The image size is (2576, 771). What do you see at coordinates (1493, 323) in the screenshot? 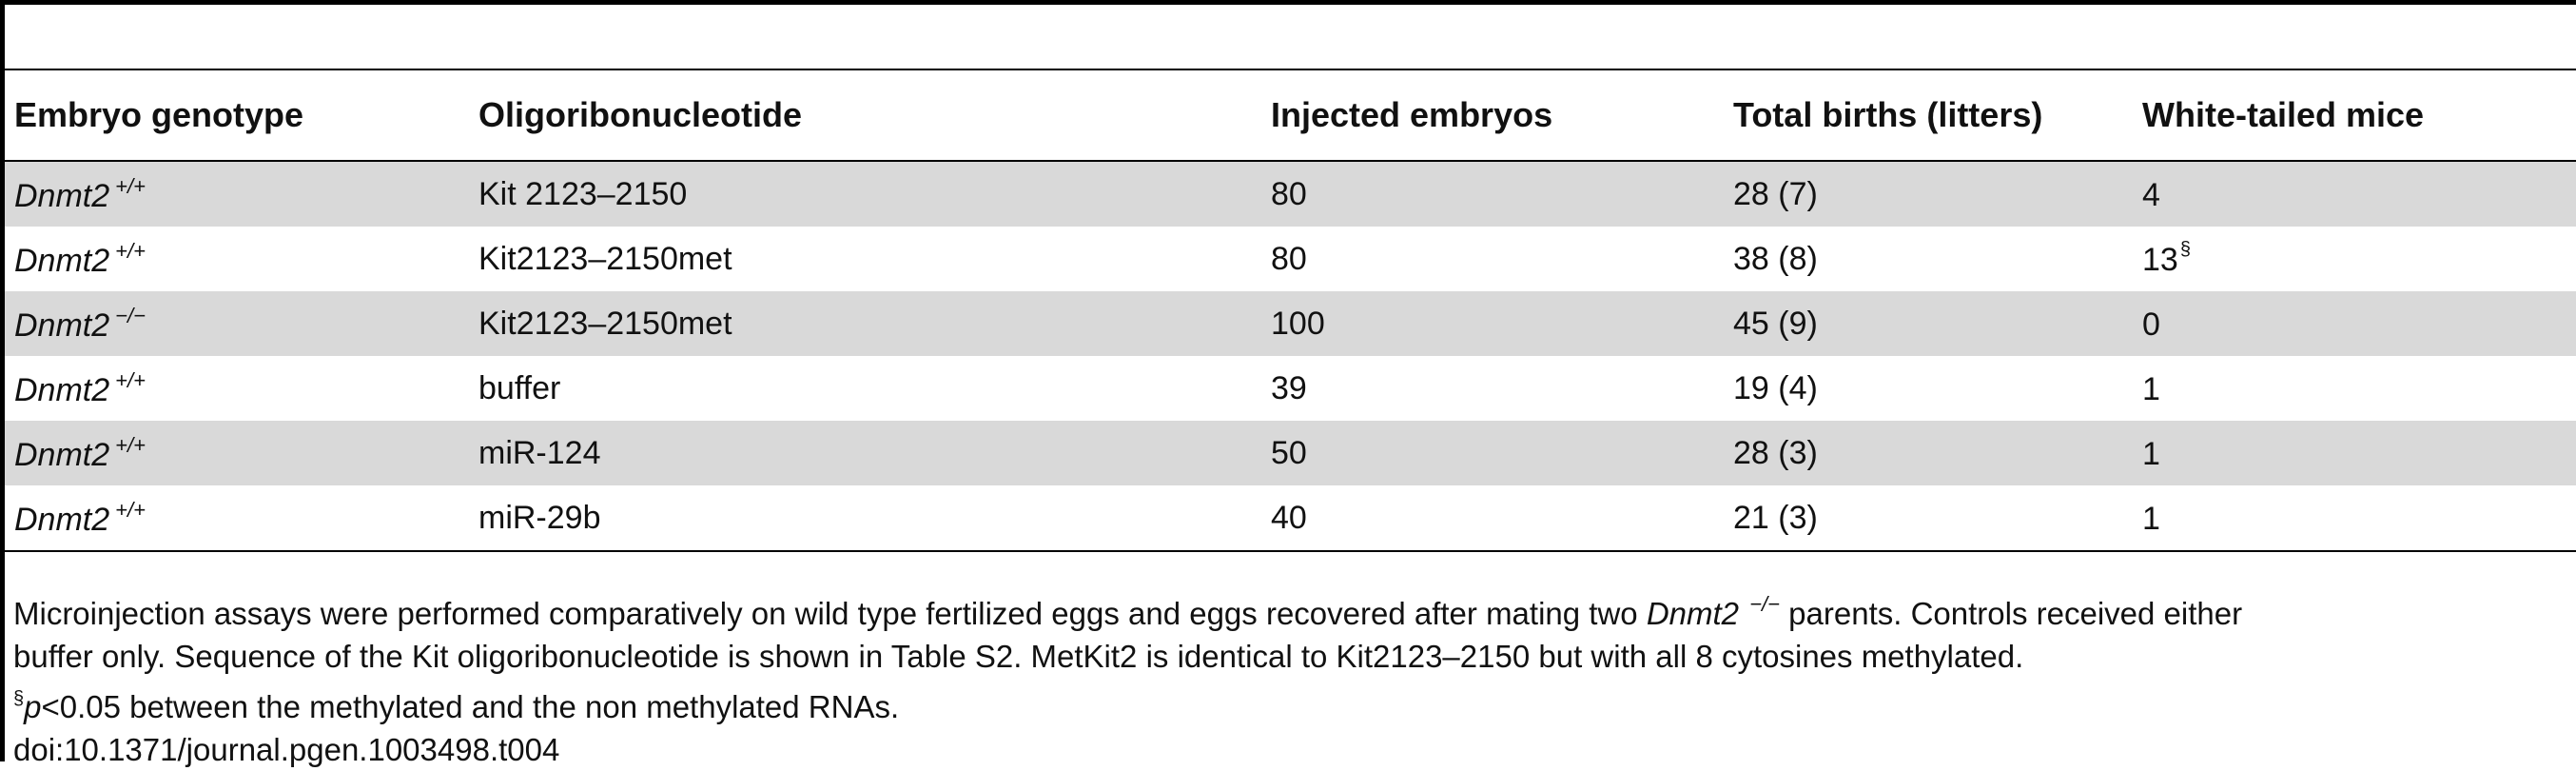
I see `cell-injected: 100` at bounding box center [1493, 323].